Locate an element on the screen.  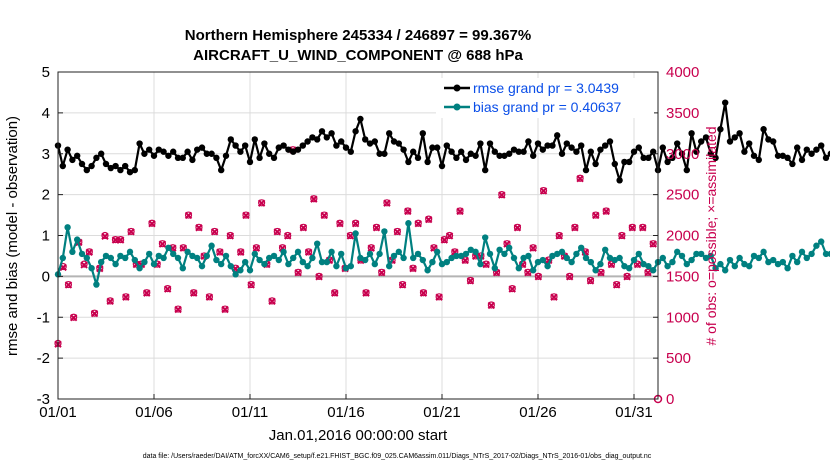
y-tick-label: 0 is located at coordinates (46, 276).